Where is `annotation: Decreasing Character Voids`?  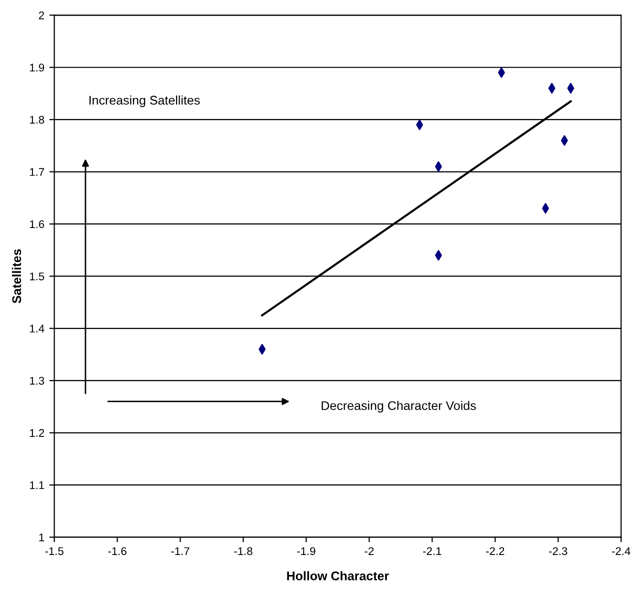 annotation: Decreasing Character Voids is located at coordinates (399, 406).